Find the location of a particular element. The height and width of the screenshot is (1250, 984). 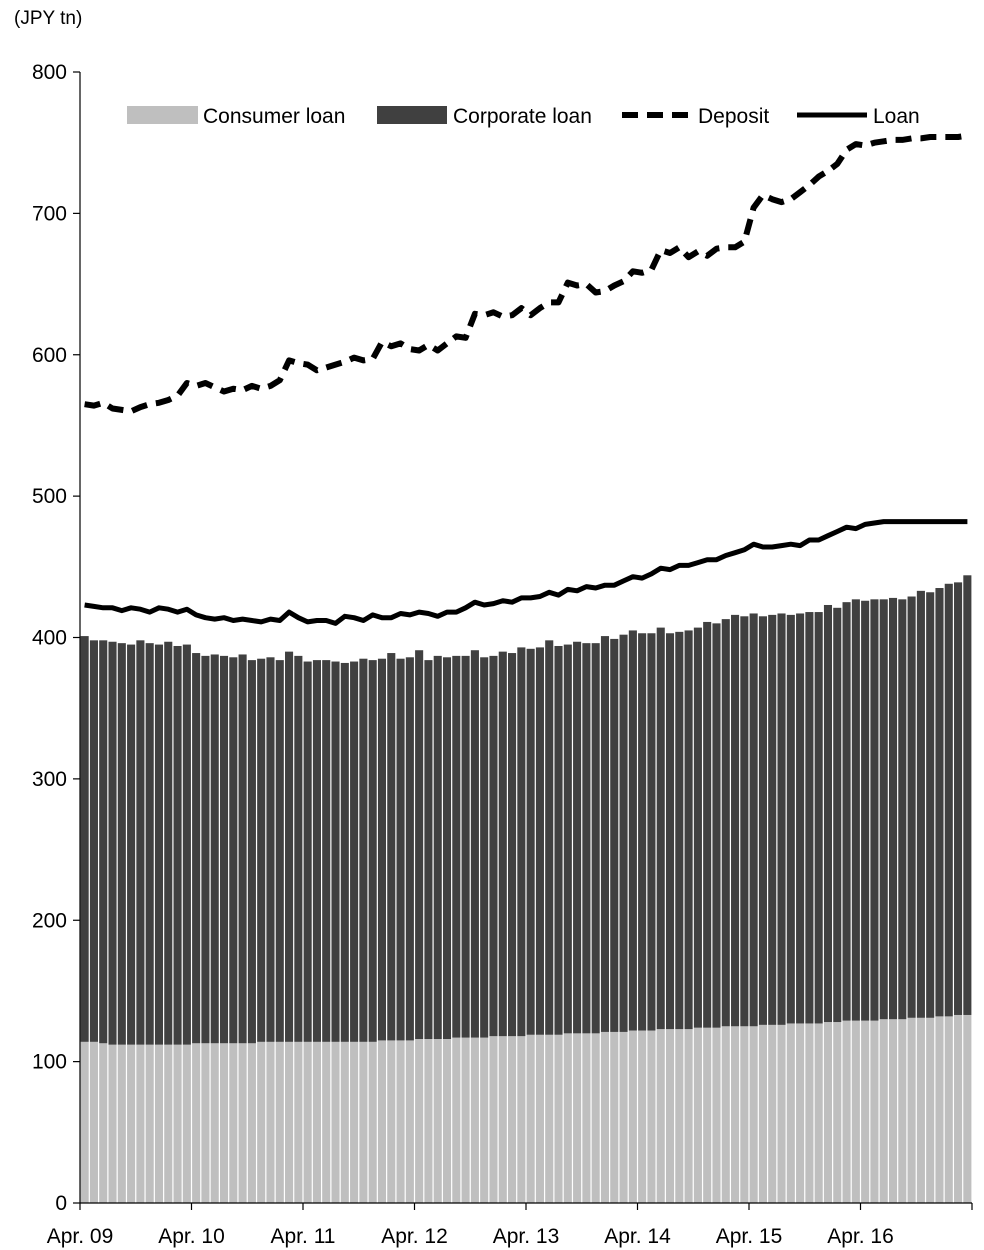

y-tick-label: 200 is located at coordinates (49, 920).